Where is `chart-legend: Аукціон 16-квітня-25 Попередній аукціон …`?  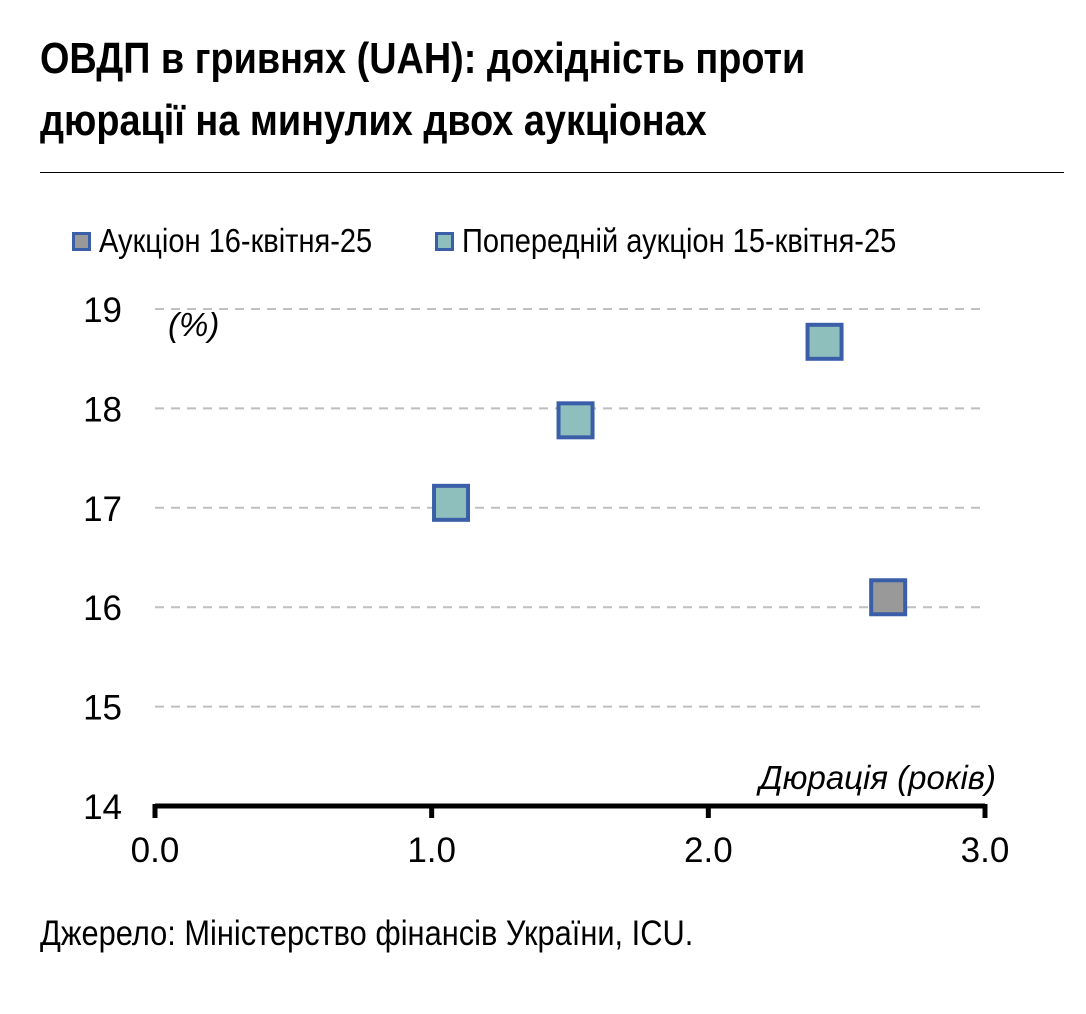 chart-legend: Аукціон 16-квітня-25 Попередній аукціон … is located at coordinates (527, 241).